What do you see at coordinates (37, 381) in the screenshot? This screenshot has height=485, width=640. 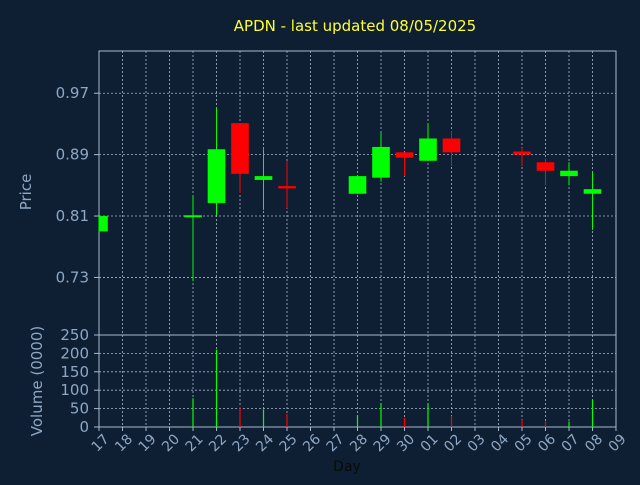 I see `volume-axis-label: Volume (0000)` at bounding box center [37, 381].